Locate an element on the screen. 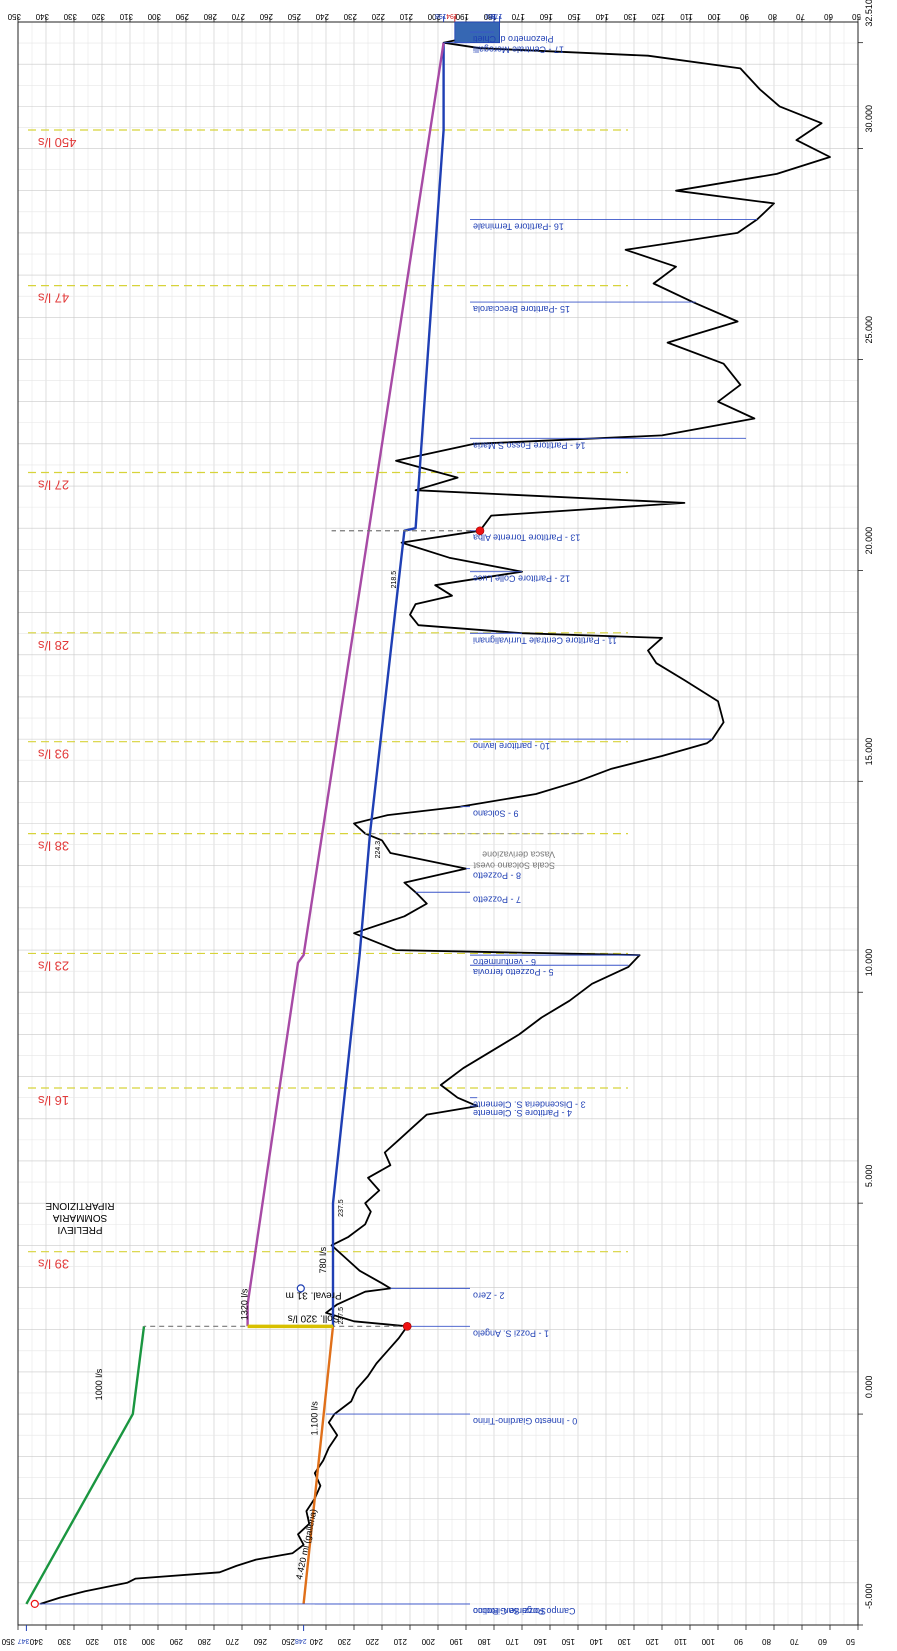  elevation-tick-label-bottom: 300 is located at coordinates (148, 1641).